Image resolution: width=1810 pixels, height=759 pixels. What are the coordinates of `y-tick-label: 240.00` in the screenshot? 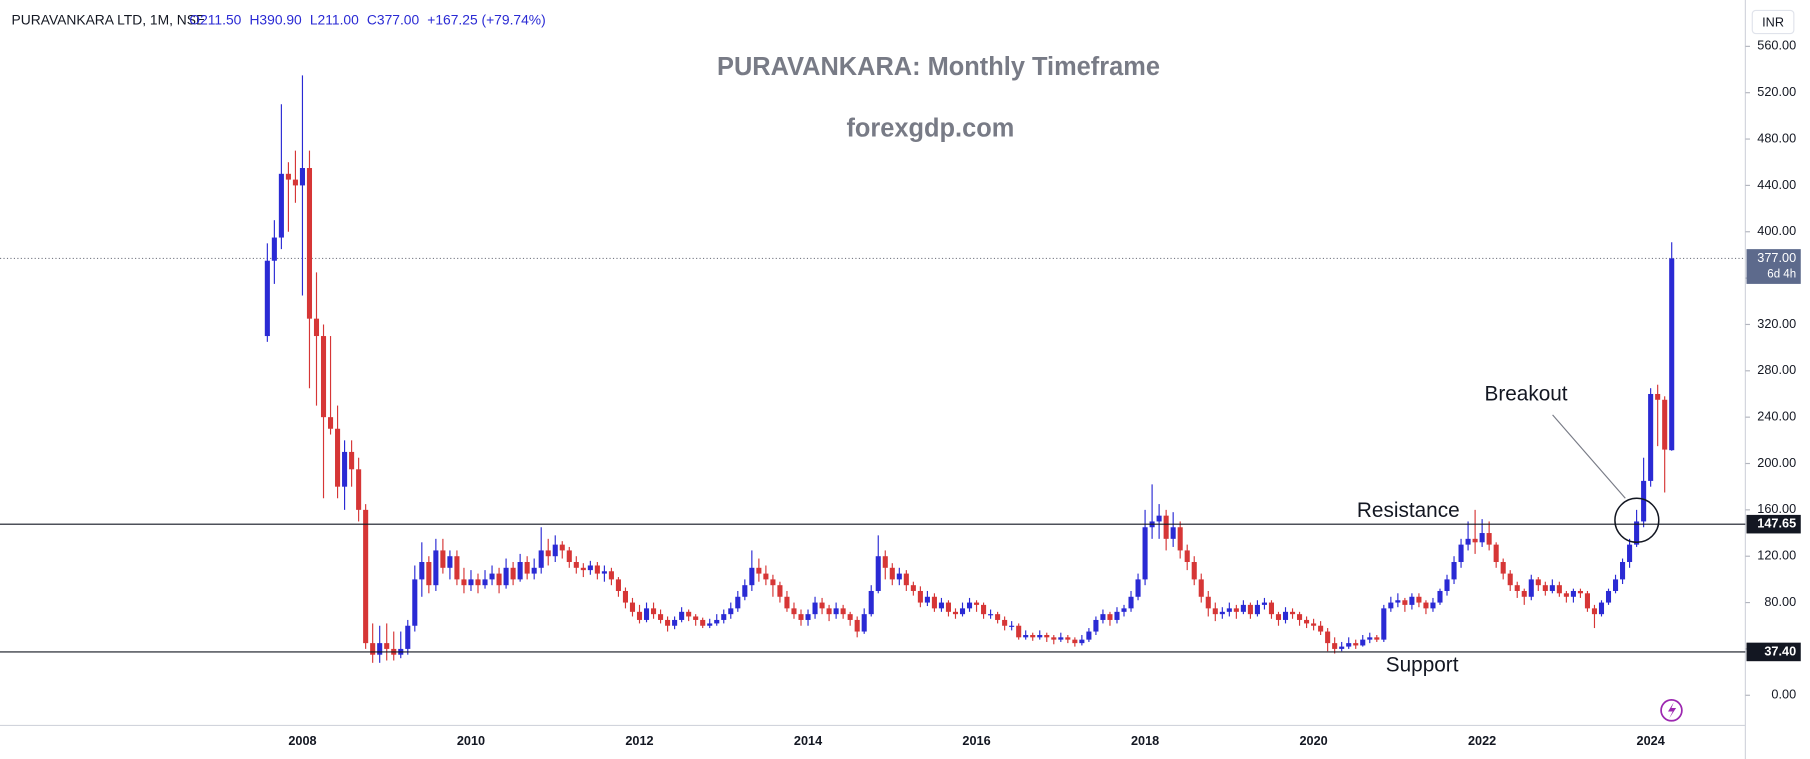 It's located at (1776, 416).